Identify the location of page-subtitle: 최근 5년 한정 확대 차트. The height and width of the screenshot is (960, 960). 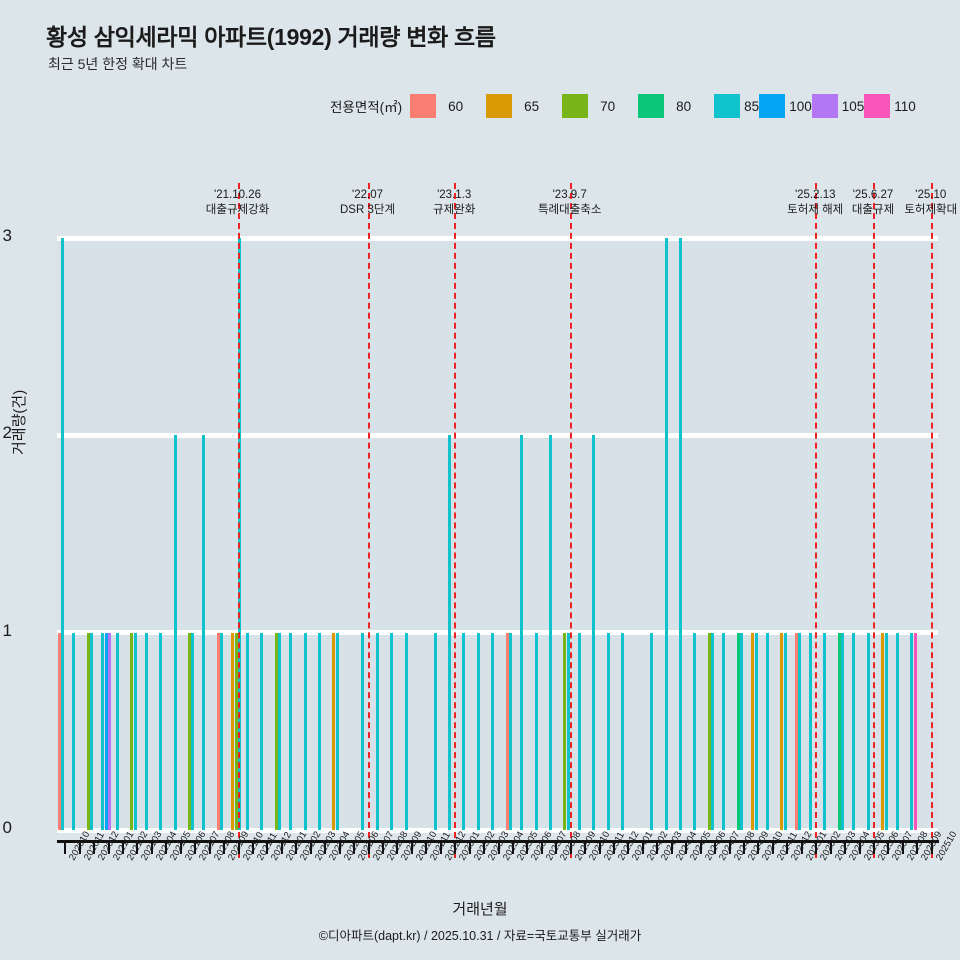
(118, 64).